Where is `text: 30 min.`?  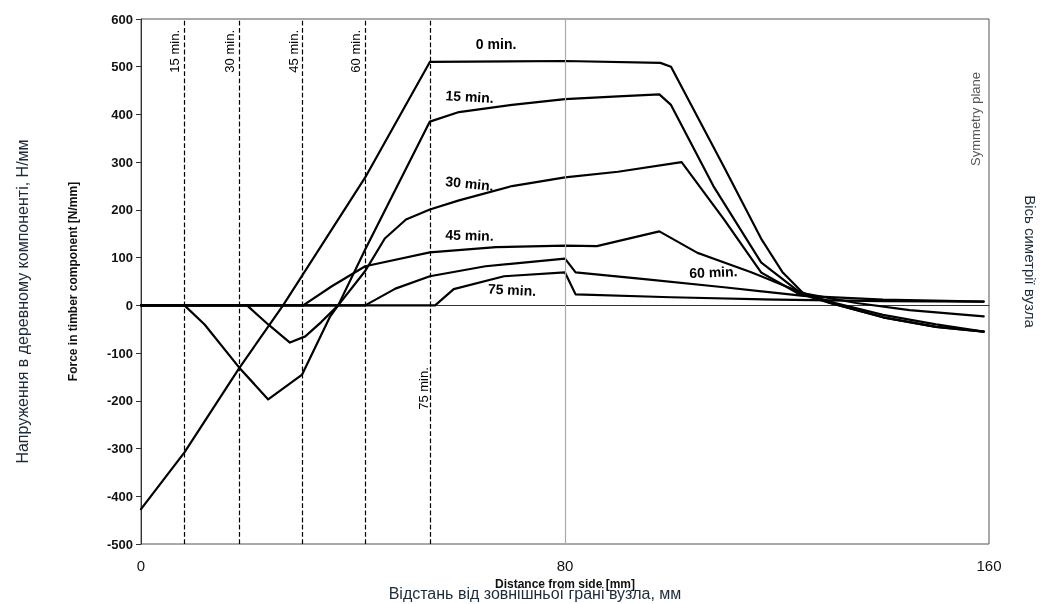 text: 30 min. is located at coordinates (469, 183).